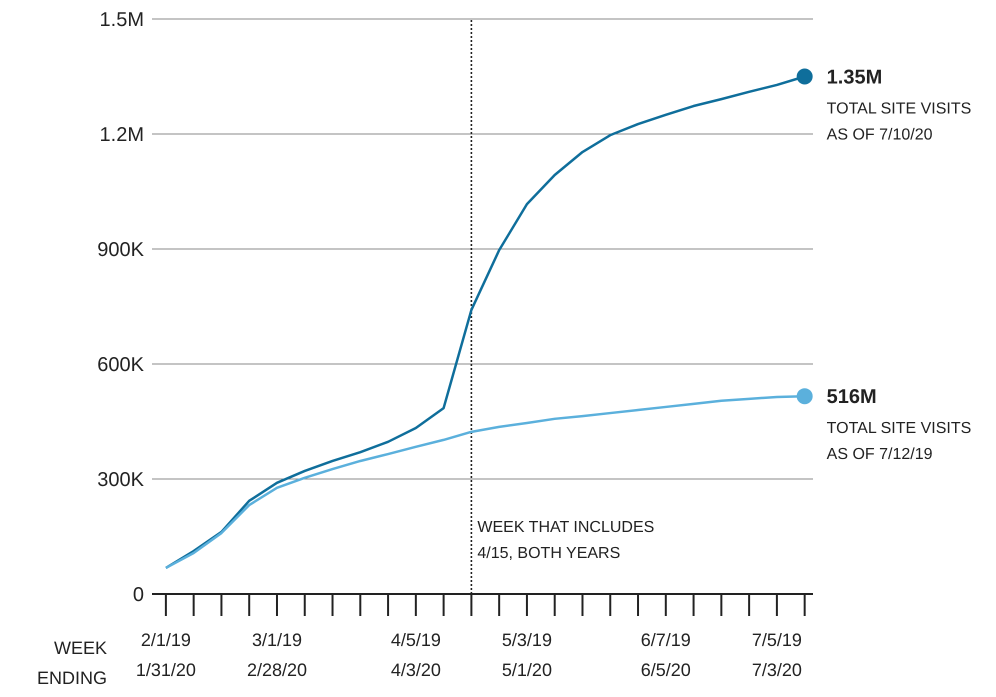  Describe the element at coordinates (665, 655) in the screenshot. I see `x-tick-label: 6/7/19 6/5/20` at that location.